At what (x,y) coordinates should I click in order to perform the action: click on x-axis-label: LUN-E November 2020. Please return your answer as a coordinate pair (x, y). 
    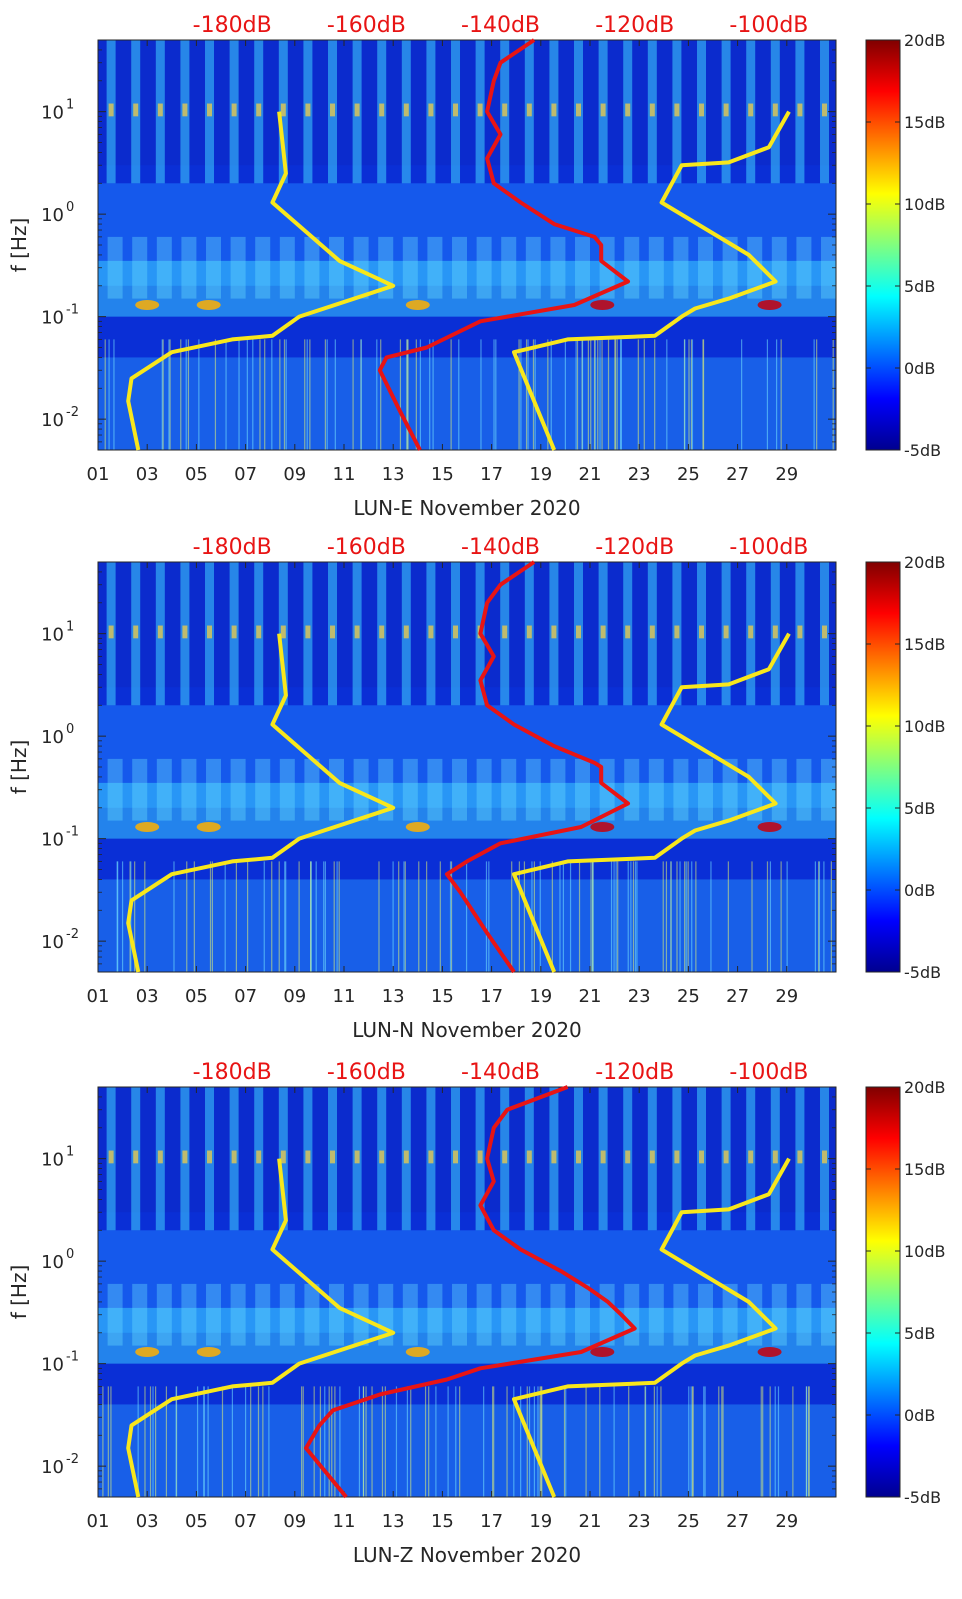
    Looking at the image, I should click on (466, 508).